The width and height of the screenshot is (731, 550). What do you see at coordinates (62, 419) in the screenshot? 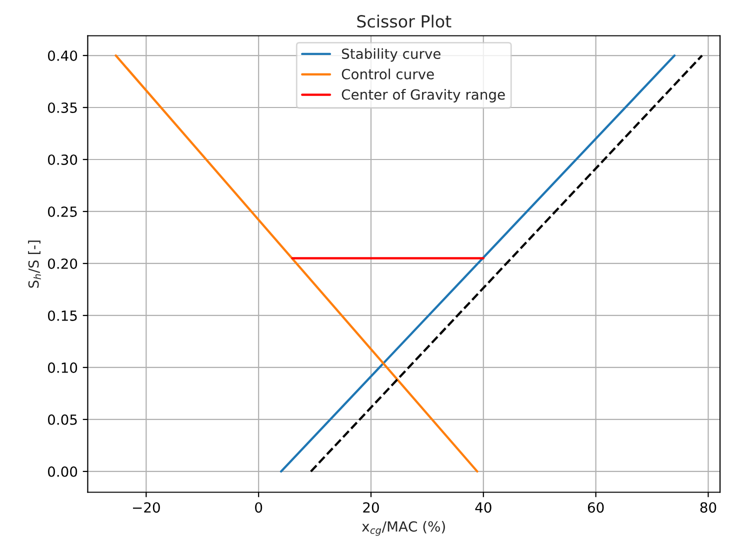
I see `y-tick-label: 0.05` at bounding box center [62, 419].